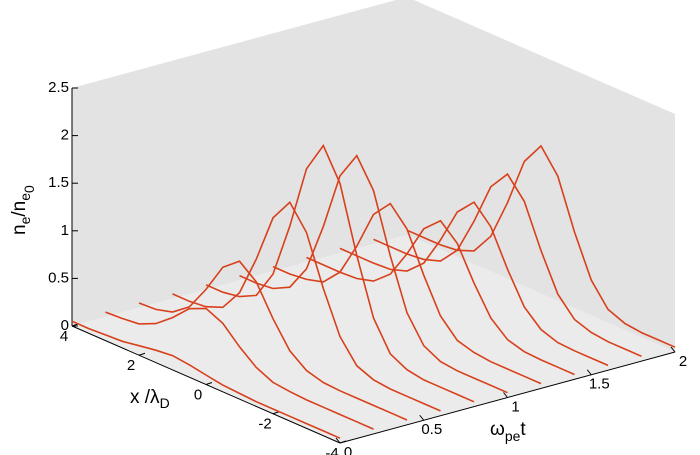 The width and height of the screenshot is (700, 455). I want to click on t-tick-label: 1.5, so click(599, 384).